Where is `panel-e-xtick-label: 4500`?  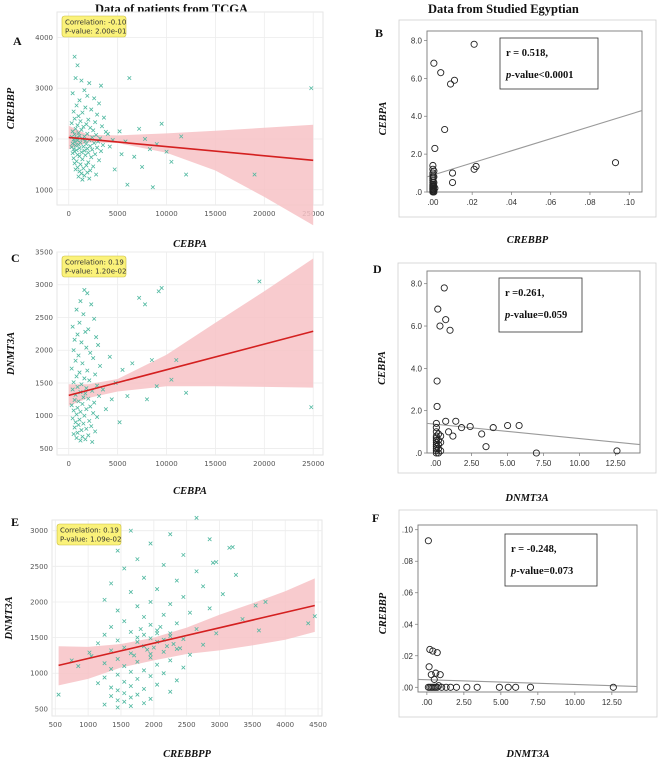 panel-e-xtick-label: 4500 is located at coordinates (318, 725).